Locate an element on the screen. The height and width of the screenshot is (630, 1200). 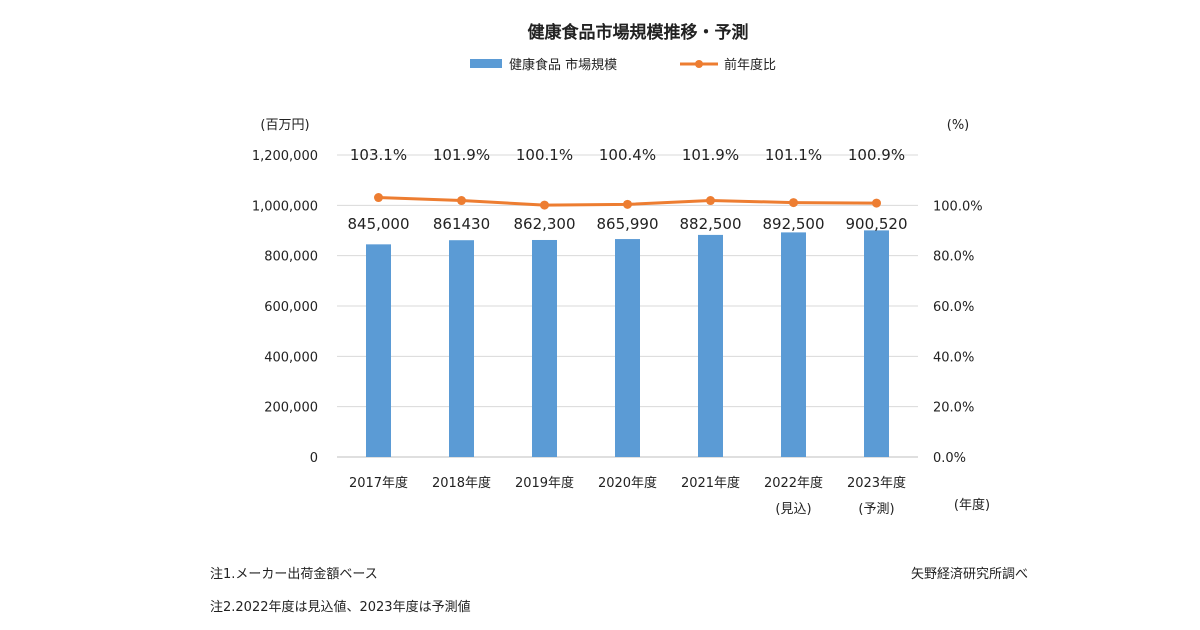
x-tick-label: 2020年度 is located at coordinates (627, 483).